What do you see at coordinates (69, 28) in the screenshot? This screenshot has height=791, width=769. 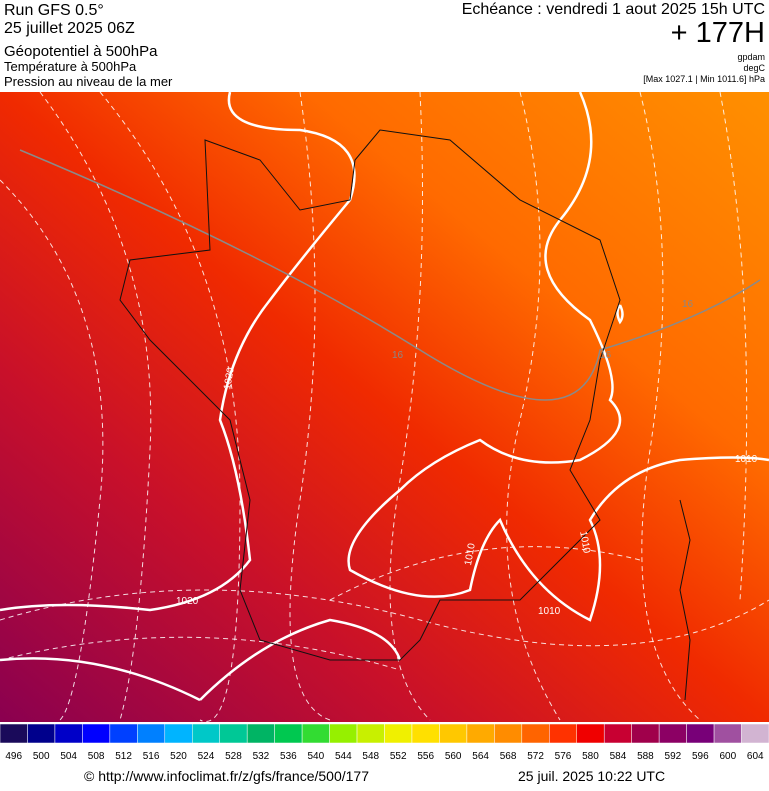 I see `run-date: 25 juillet 2025 06Z` at bounding box center [69, 28].